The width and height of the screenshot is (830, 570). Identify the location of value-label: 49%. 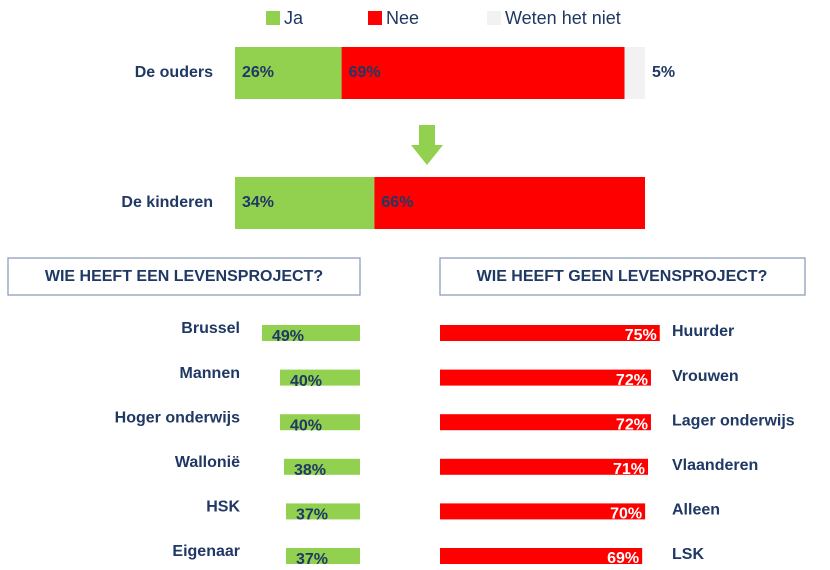
(288, 336).